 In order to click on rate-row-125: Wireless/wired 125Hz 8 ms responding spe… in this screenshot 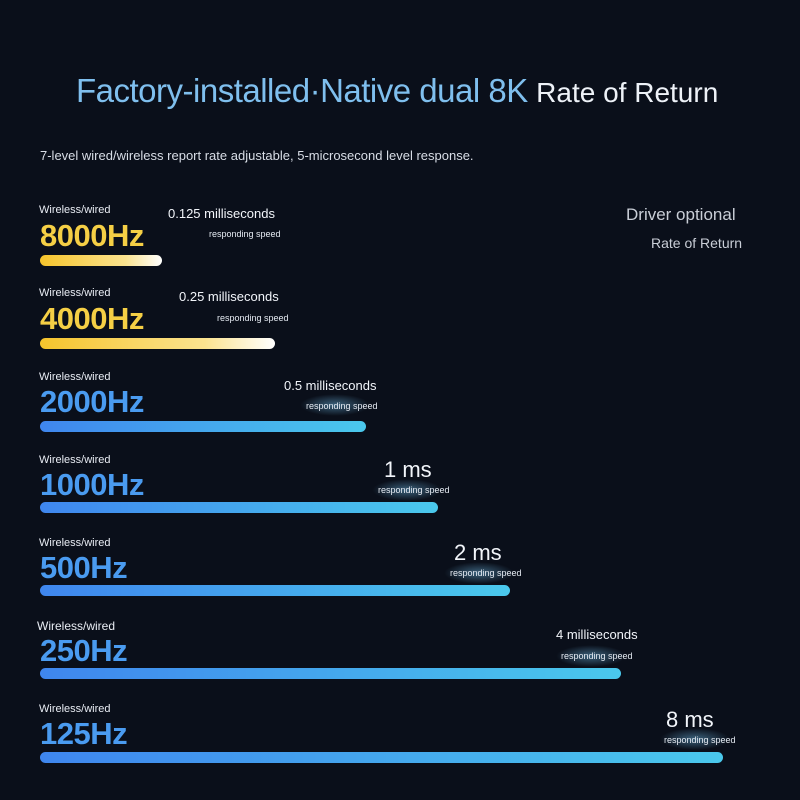, I will do `click(400, 743)`.